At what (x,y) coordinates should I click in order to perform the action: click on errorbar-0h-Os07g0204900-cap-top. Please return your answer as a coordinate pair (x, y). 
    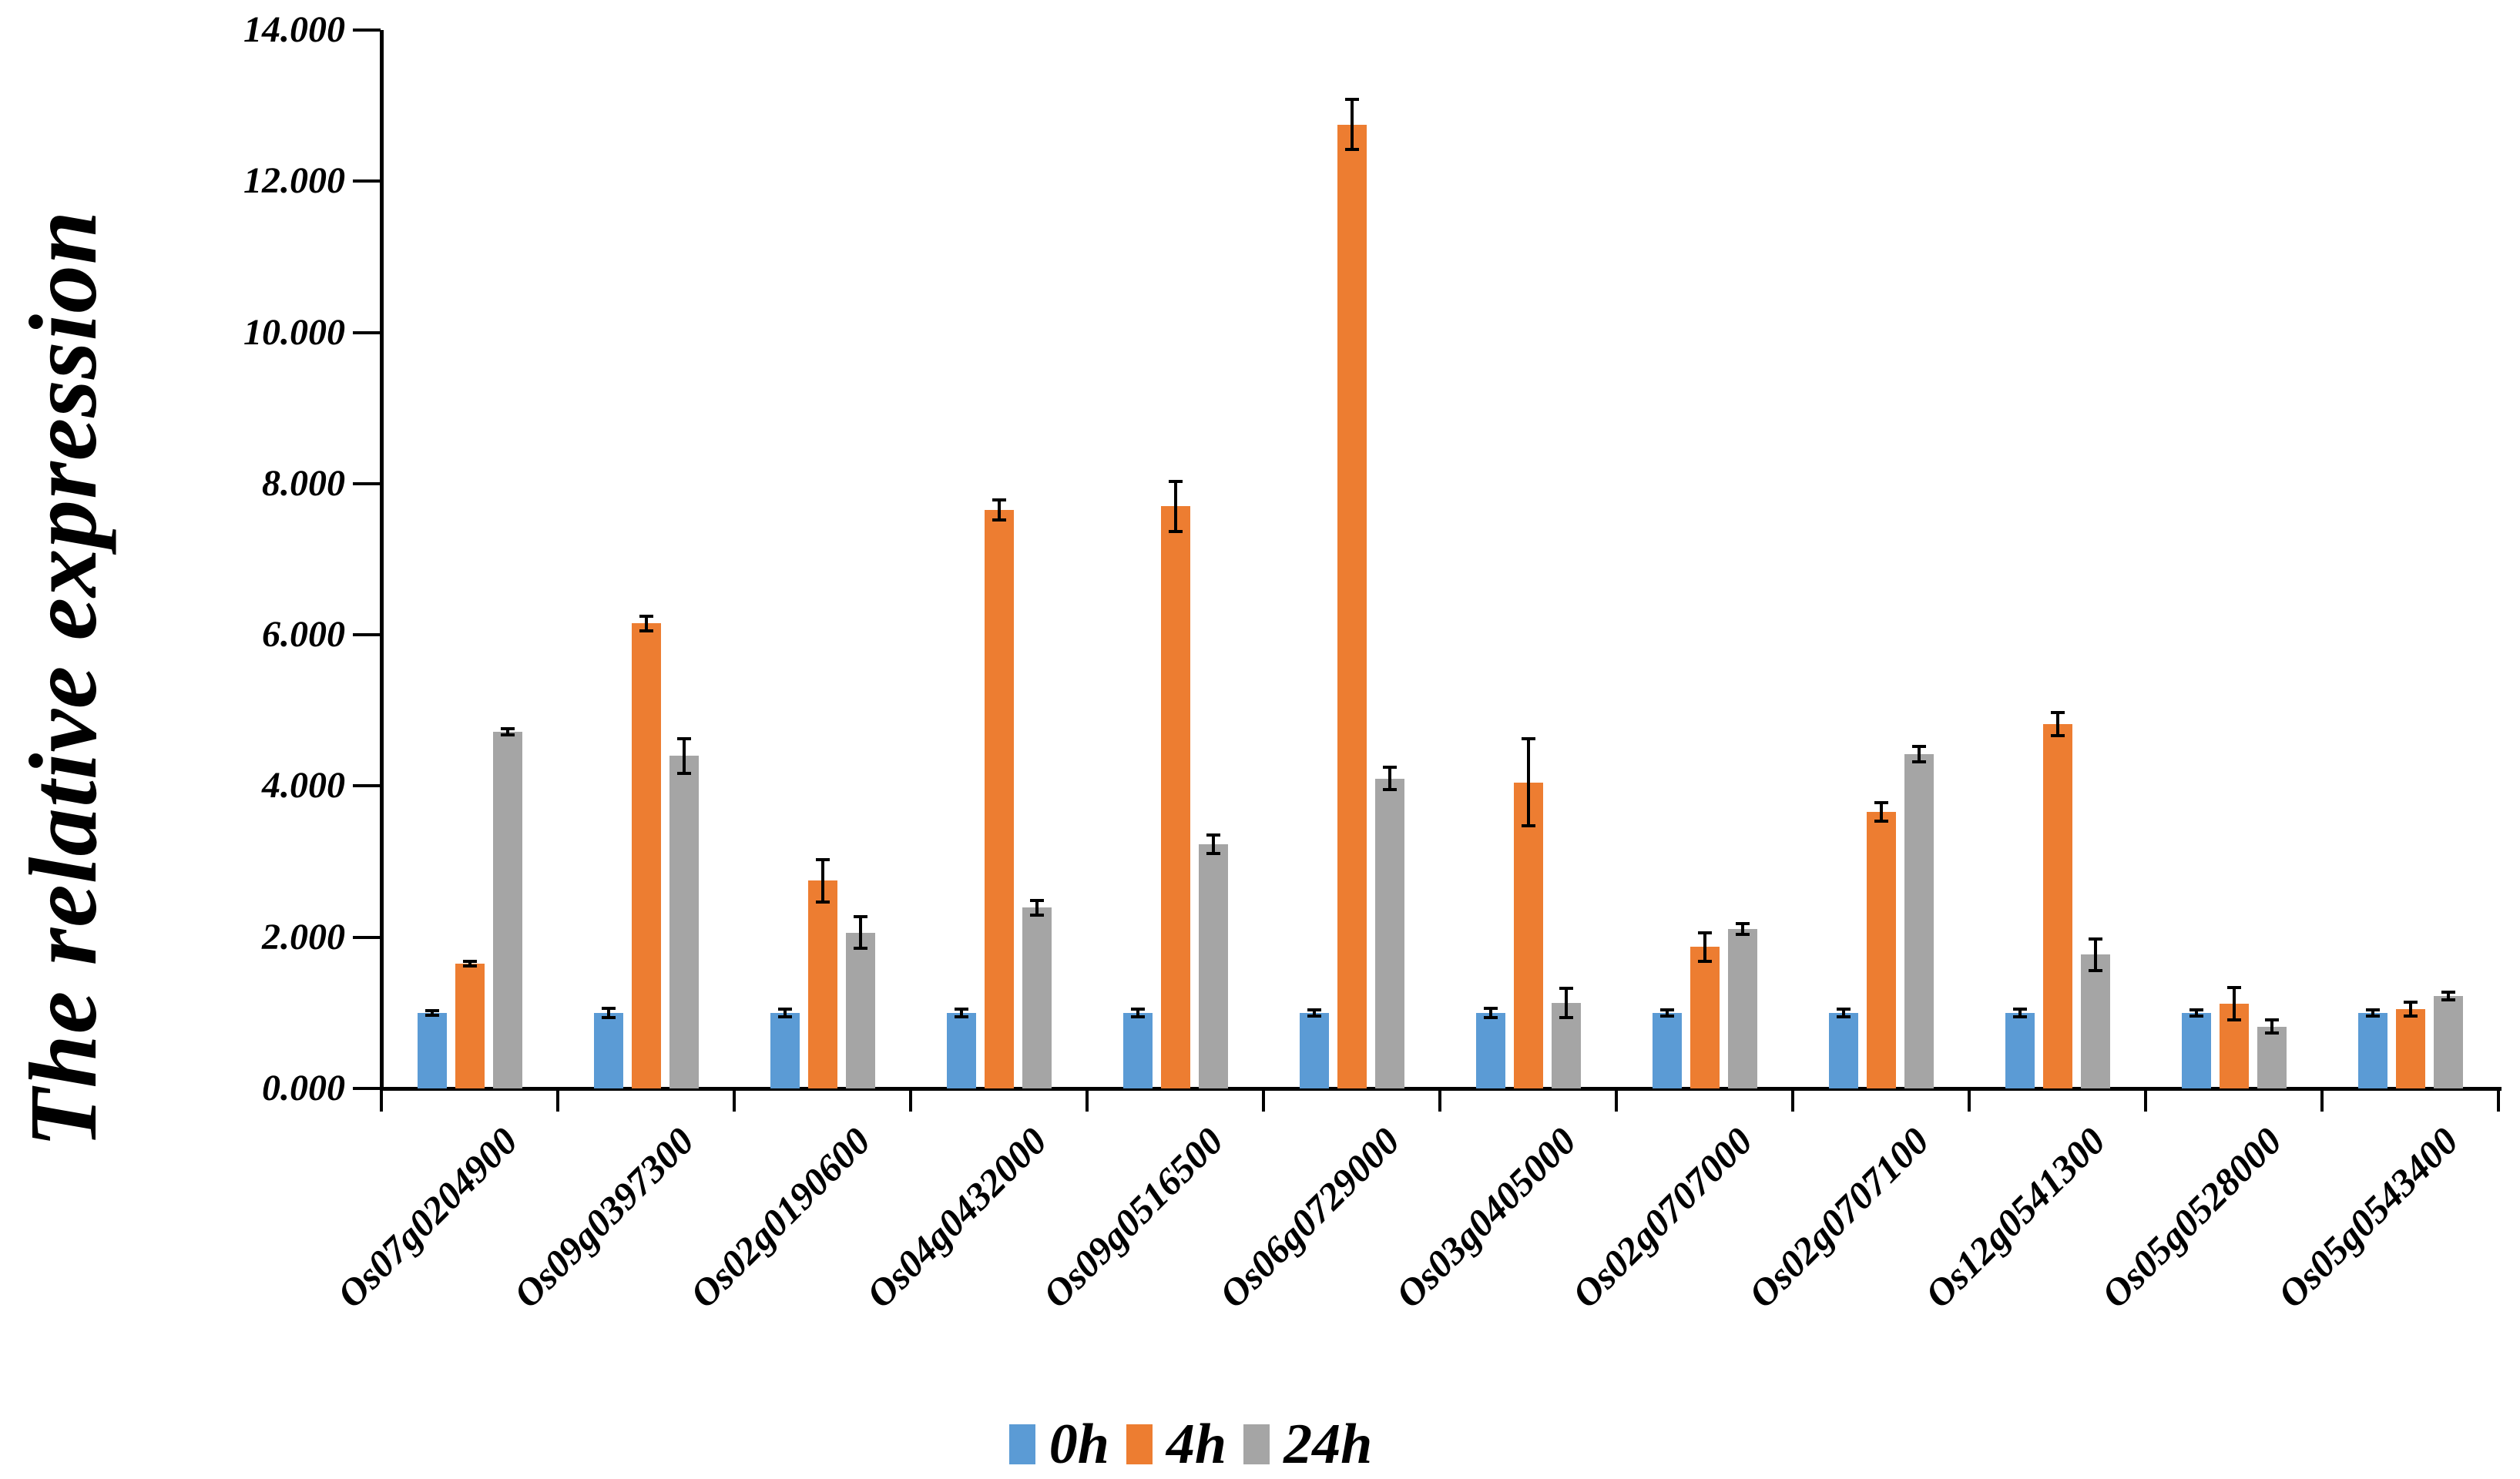
    Looking at the image, I should click on (431, 1010).